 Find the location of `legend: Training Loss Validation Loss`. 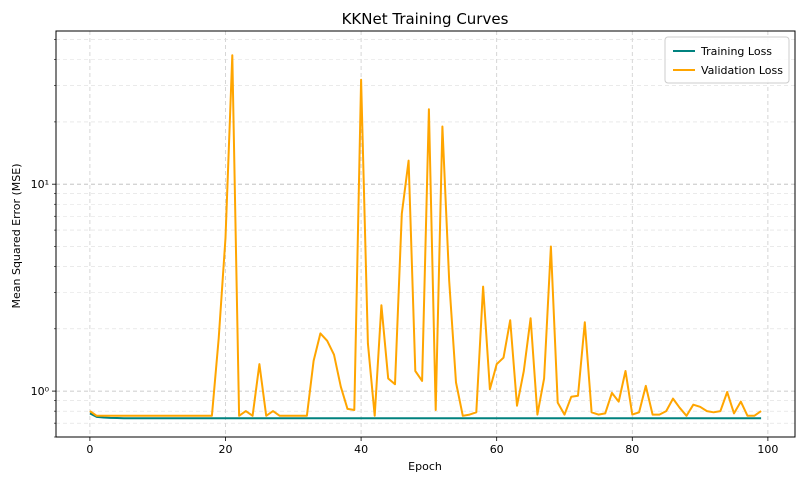

legend: Training Loss Validation Loss is located at coordinates (727, 60).